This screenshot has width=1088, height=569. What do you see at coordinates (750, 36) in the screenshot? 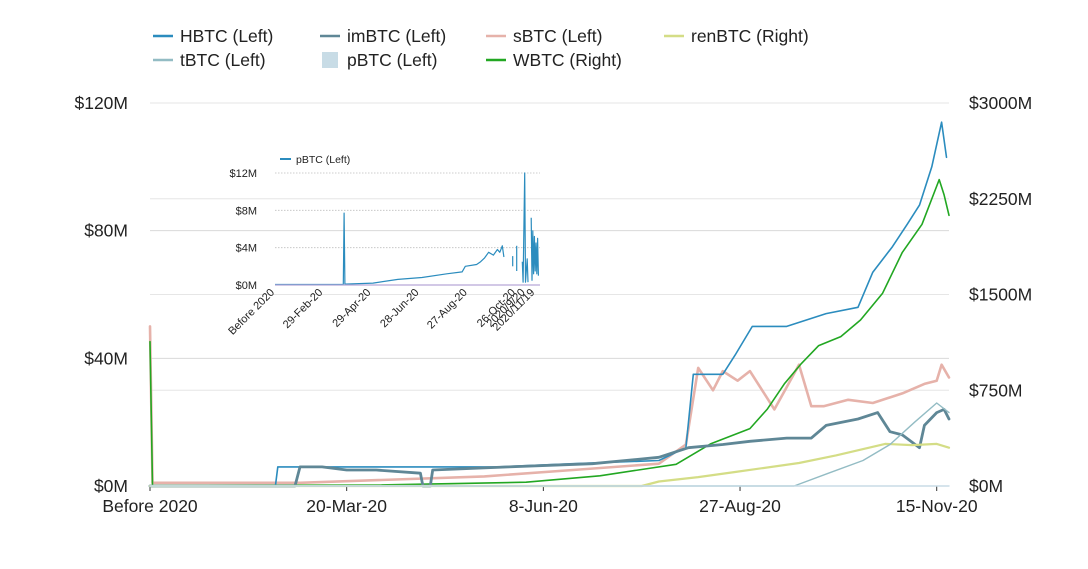
I see `legend-label-3: renBTC (Right)` at bounding box center [750, 36].